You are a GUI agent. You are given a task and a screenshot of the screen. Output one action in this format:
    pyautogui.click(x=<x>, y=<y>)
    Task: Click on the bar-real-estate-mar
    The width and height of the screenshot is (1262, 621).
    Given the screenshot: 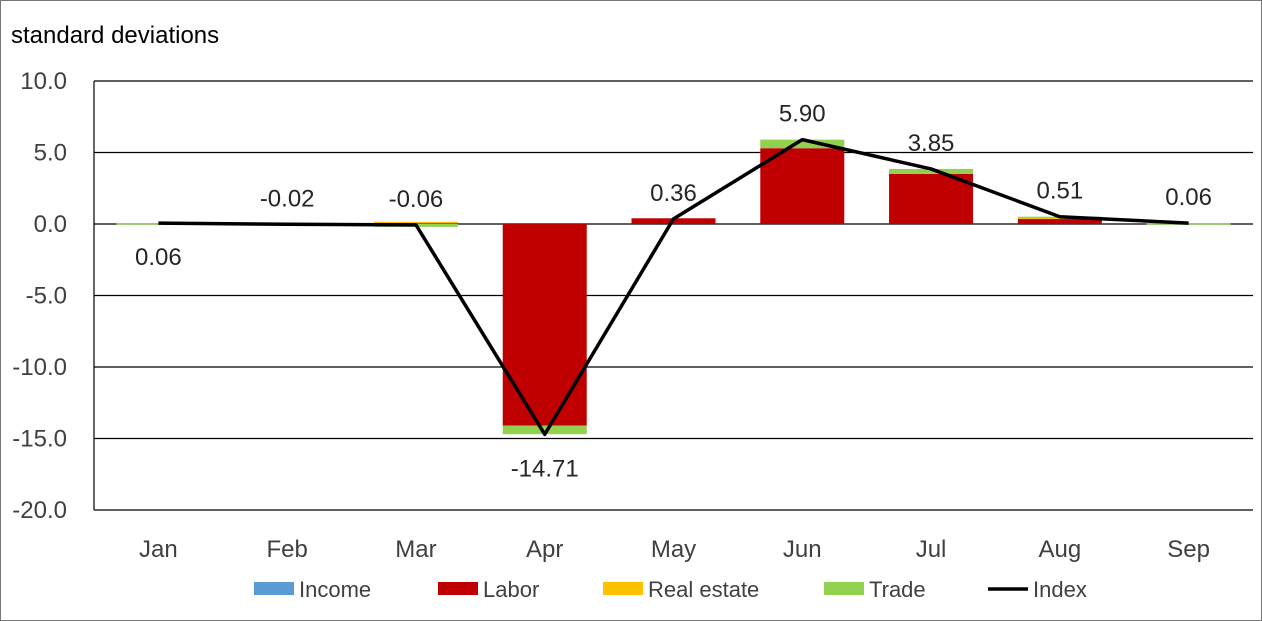 What is the action you would take?
    pyautogui.click(x=415, y=222)
    